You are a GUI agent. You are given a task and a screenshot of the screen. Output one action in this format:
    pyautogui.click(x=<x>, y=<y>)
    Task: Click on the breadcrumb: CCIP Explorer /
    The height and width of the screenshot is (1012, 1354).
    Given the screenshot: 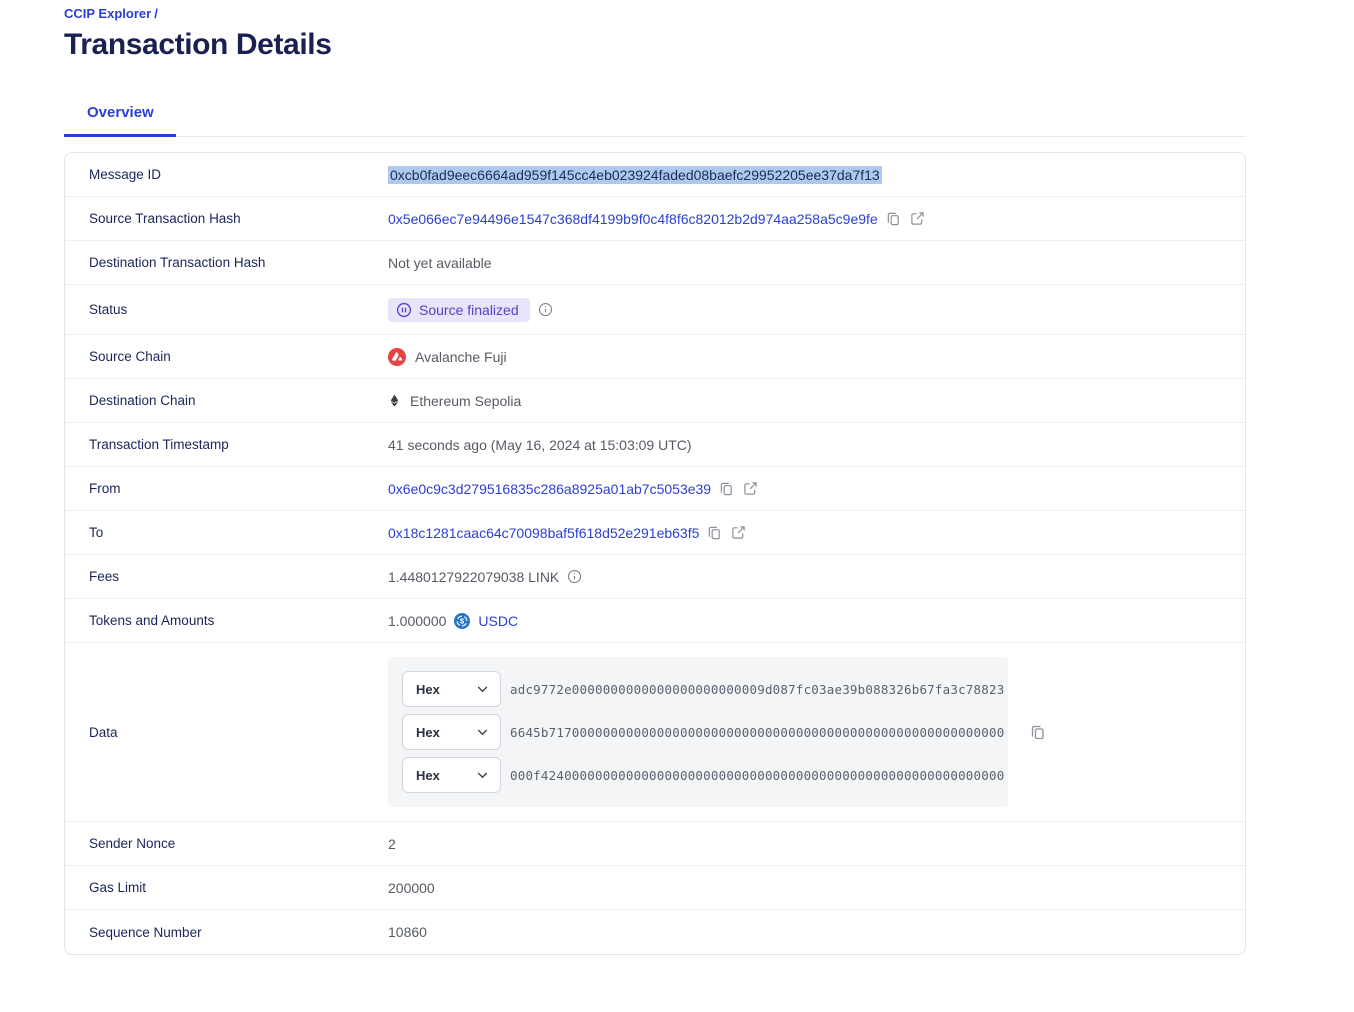 What is the action you would take?
    pyautogui.click(x=655, y=13)
    